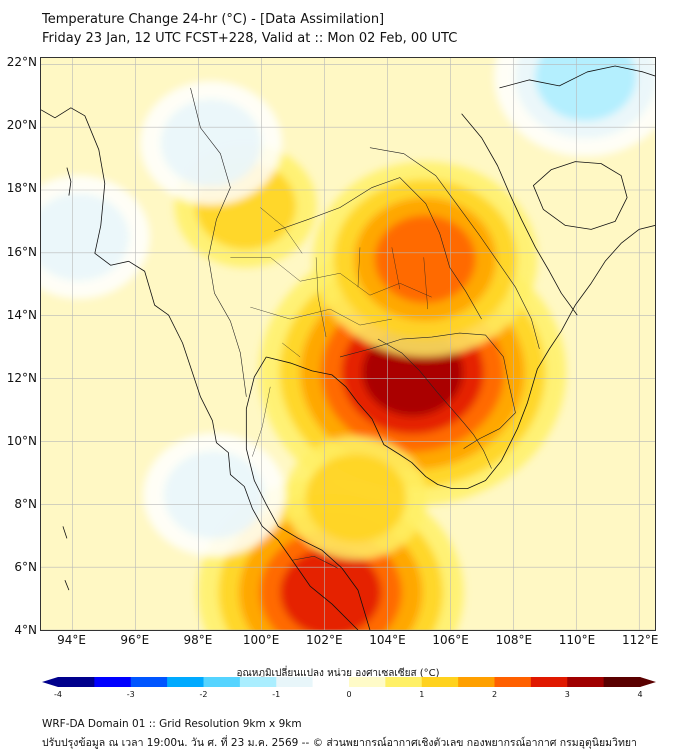 This screenshot has height=756, width=676. What do you see at coordinates (349, 694) in the screenshot?
I see `colorbar-tick-label: 0` at bounding box center [349, 694].